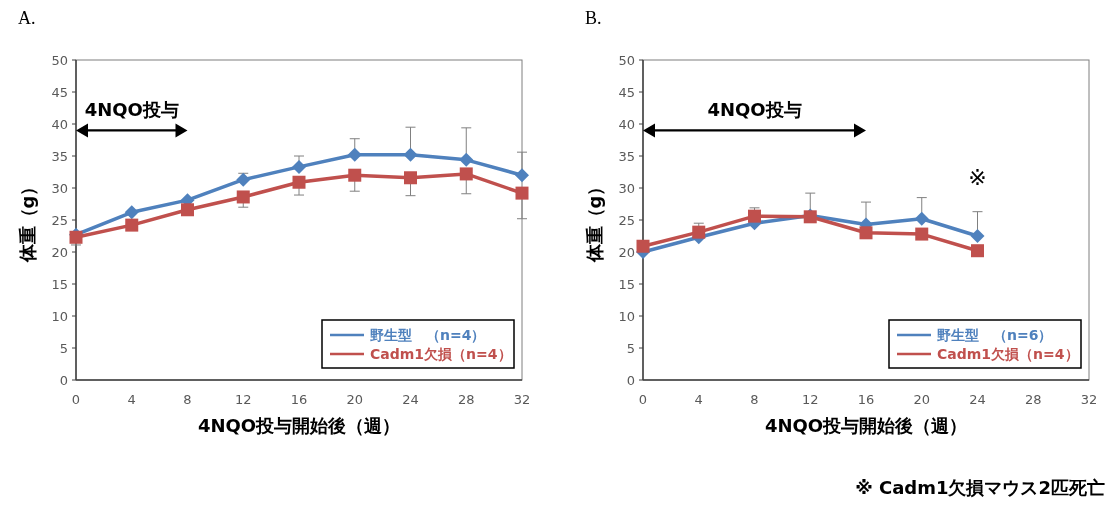  What do you see at coordinates (593, 18) in the screenshot?
I see `chart-title: B.` at bounding box center [593, 18].